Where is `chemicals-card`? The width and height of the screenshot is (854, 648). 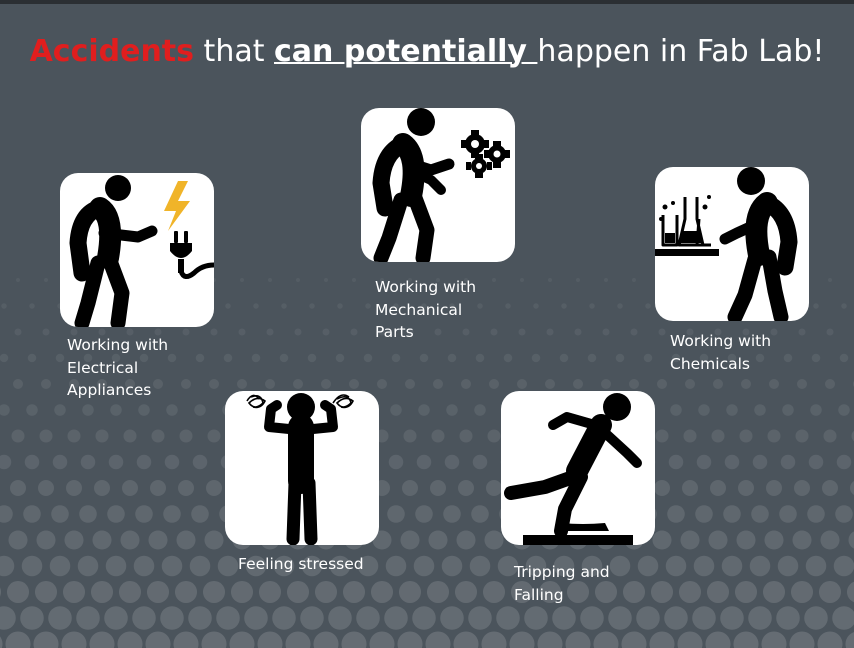
chemicals-card is located at coordinates (732, 244).